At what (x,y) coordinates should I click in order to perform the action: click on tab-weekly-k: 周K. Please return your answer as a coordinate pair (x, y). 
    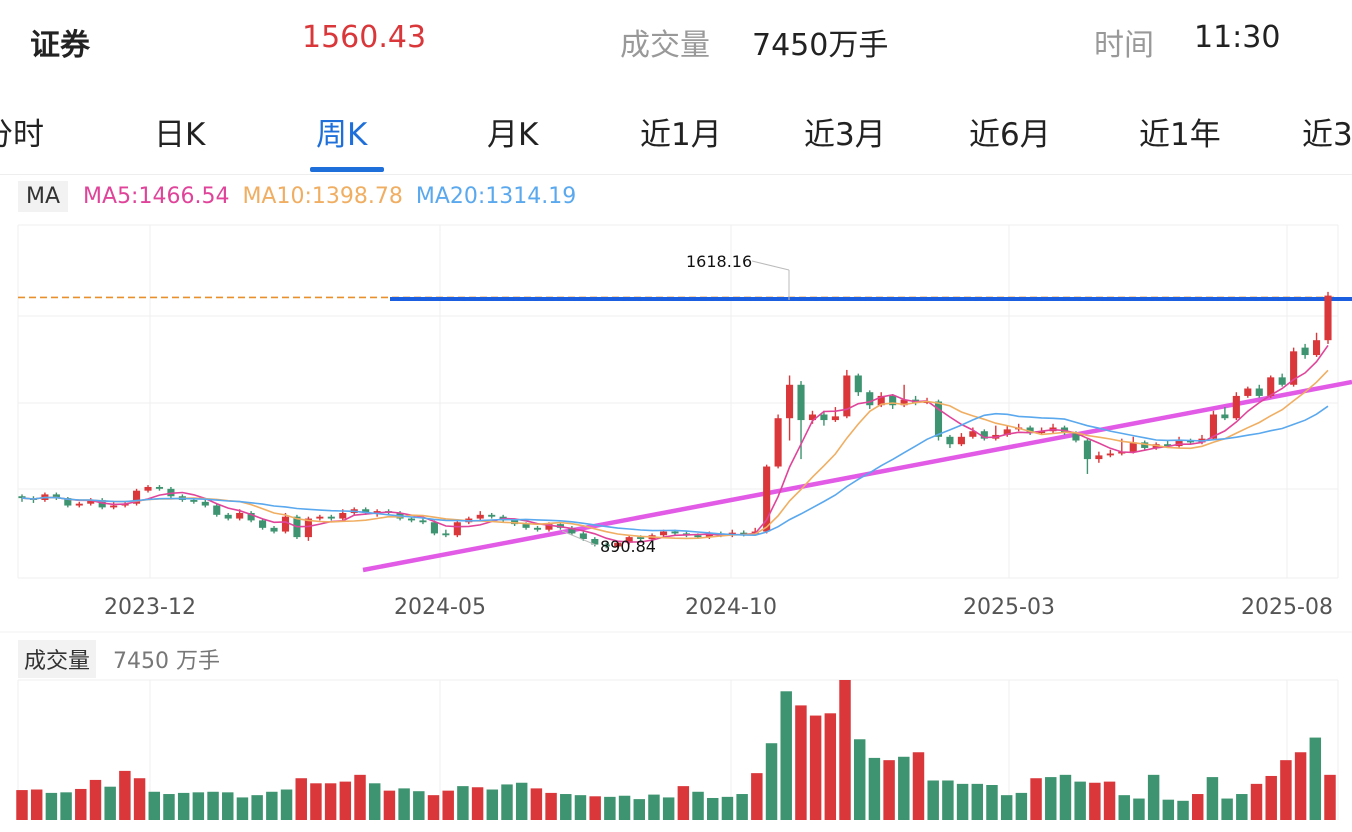
    Looking at the image, I should click on (342, 135).